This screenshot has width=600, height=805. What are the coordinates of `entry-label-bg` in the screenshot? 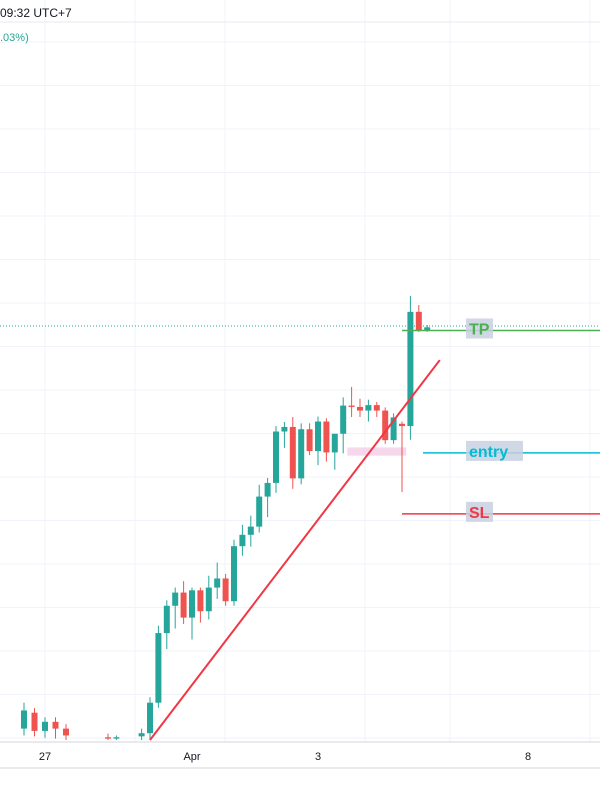 It's located at (494, 450).